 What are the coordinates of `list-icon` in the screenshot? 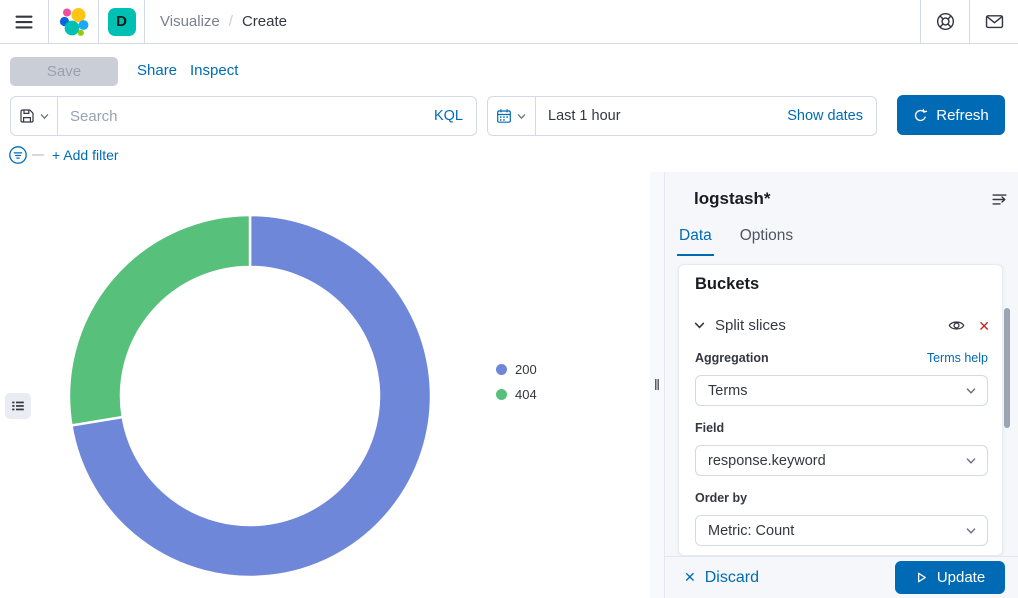 It's located at (18, 406).